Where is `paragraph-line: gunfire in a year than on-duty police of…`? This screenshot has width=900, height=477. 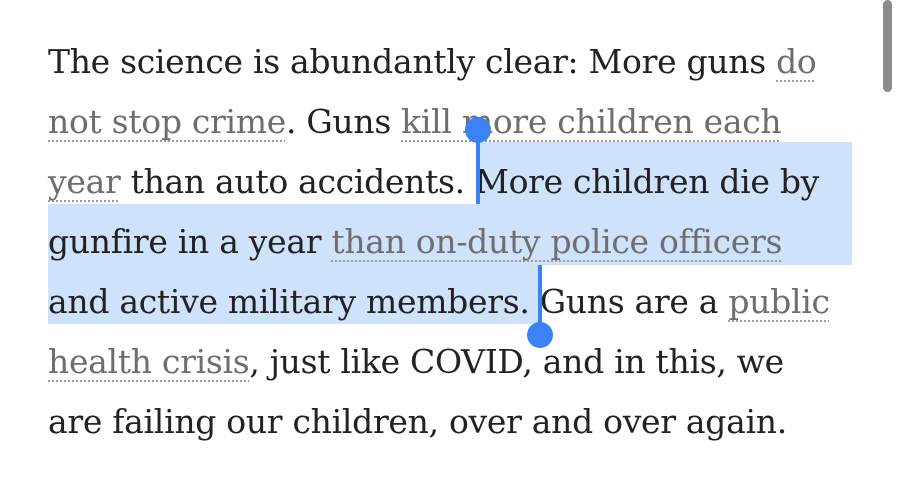 paragraph-line: gunfire in a year than on-duty police of… is located at coordinates (415, 242).